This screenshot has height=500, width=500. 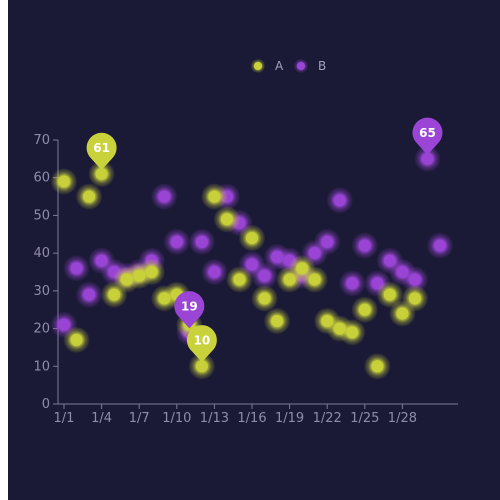 I want to click on pin-label: 19, so click(x=189, y=306).